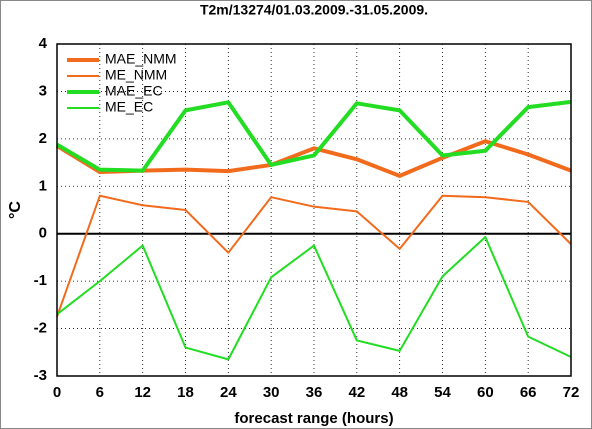 This screenshot has width=592, height=429. What do you see at coordinates (57, 392) in the screenshot?
I see `x-tick-label: 0` at bounding box center [57, 392].